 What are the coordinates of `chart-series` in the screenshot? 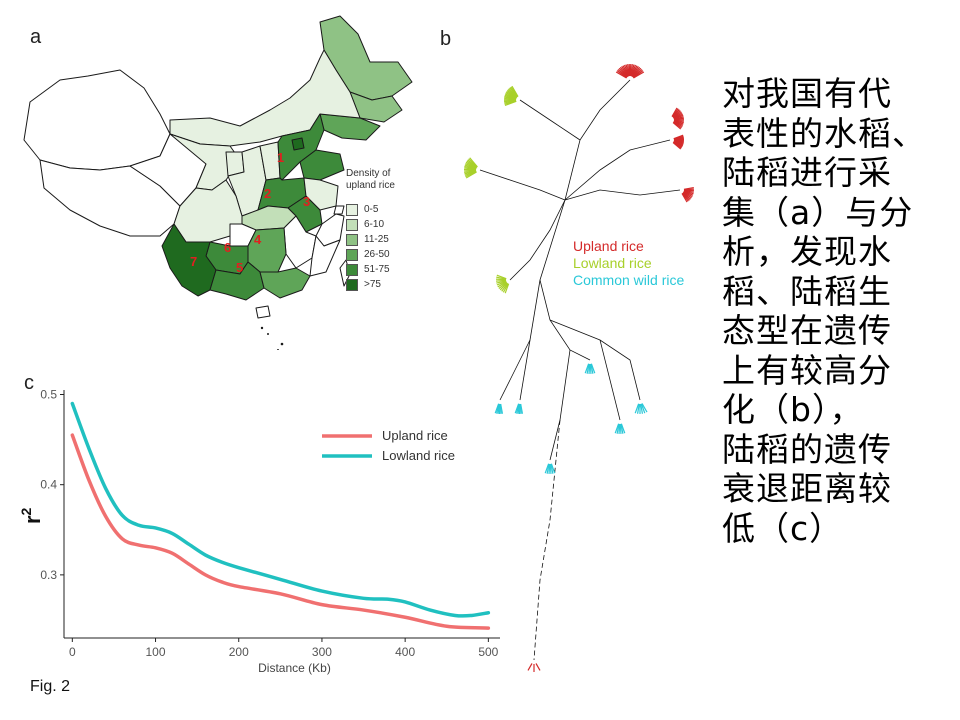 It's located at (280, 515).